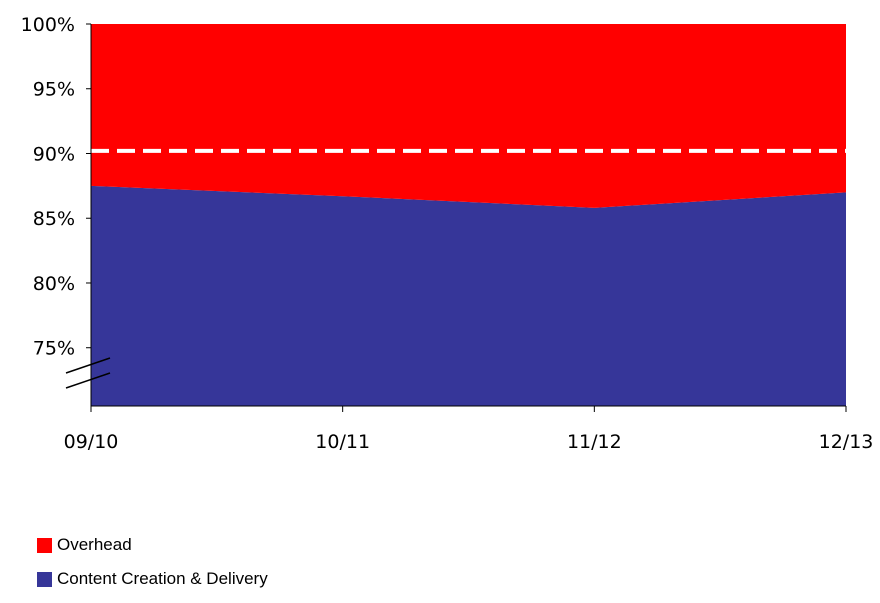 The width and height of the screenshot is (880, 603). I want to click on legend-item-overhead: Overhead, so click(152, 545).